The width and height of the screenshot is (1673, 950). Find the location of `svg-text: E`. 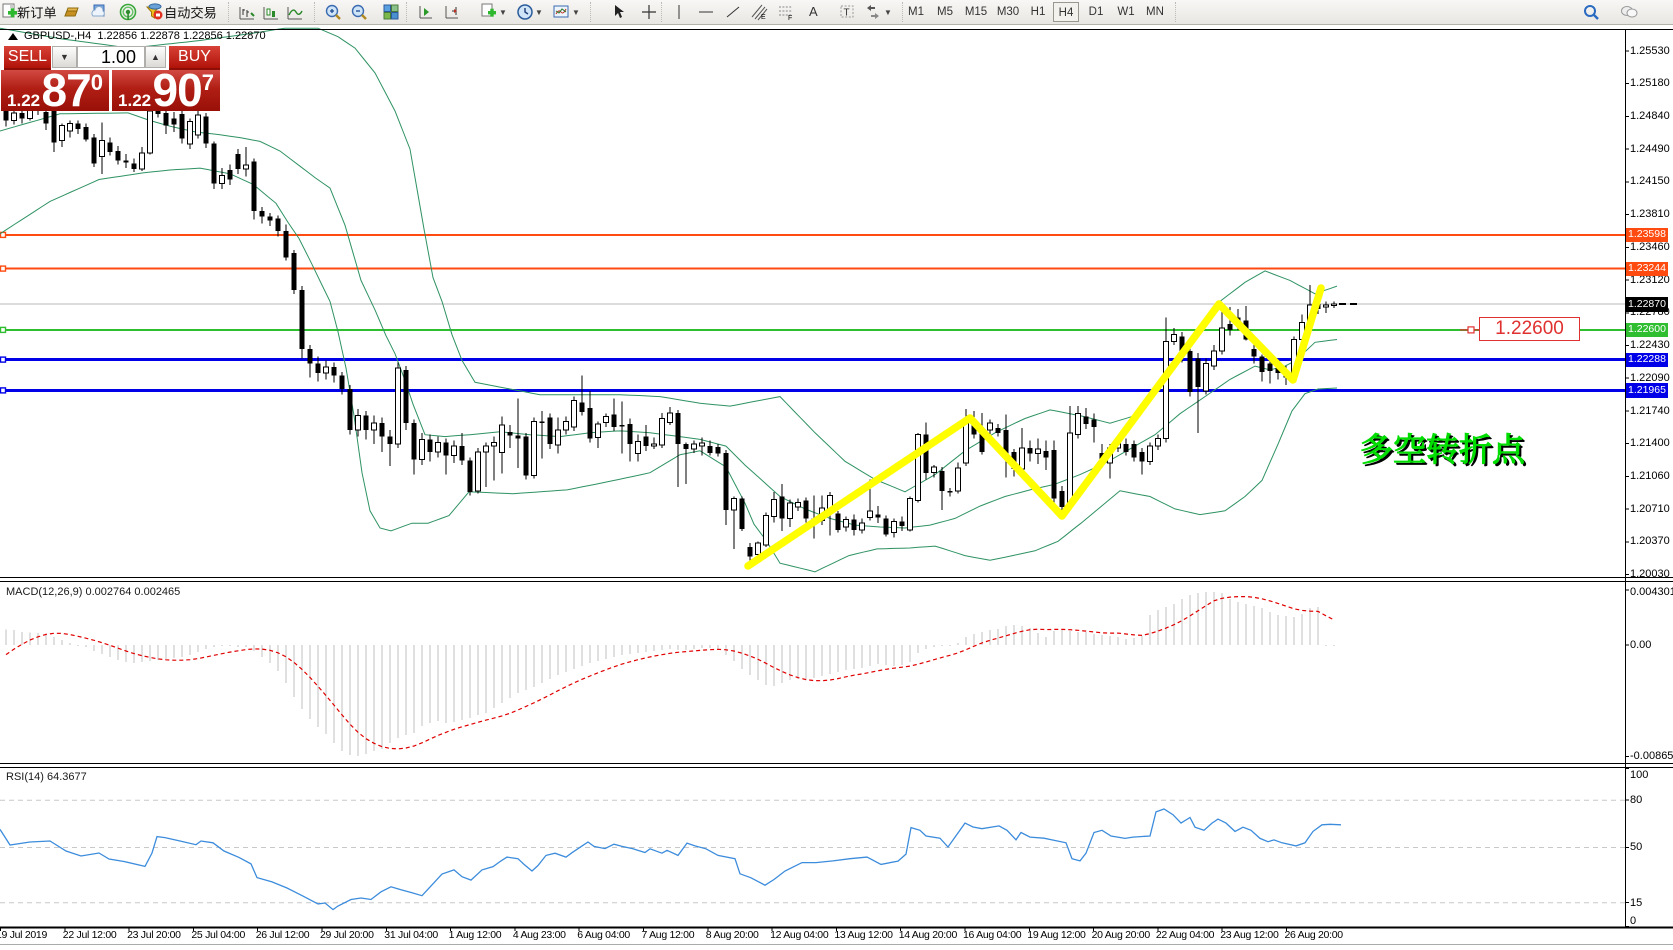

svg-text: E is located at coordinates (763, 17).